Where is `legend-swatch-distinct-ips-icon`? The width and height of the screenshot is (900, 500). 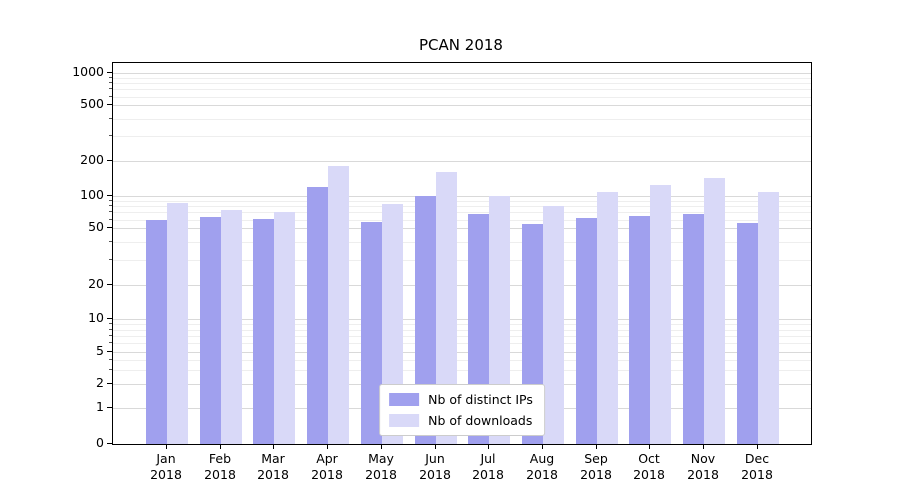
legend-swatch-distinct-ips-icon is located at coordinates (404, 399).